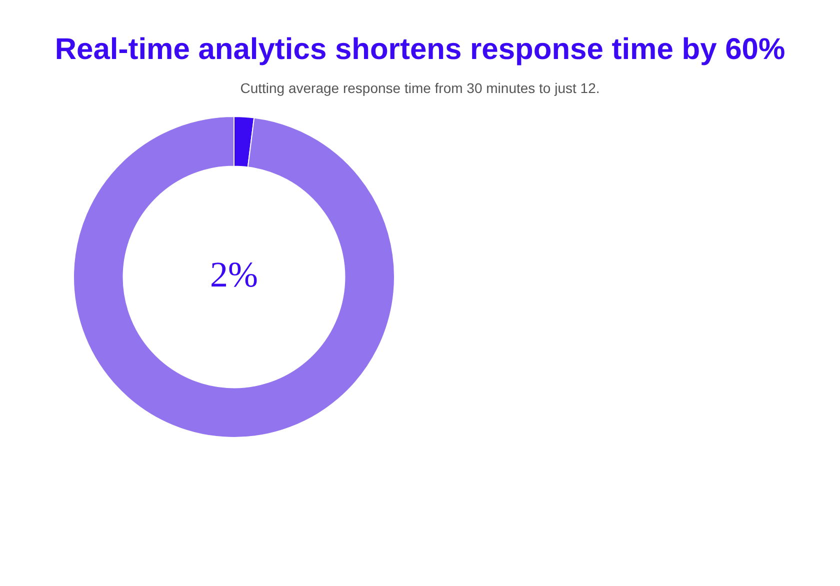  Describe the element at coordinates (420, 88) in the screenshot. I see `chart-subtitle: Cutting average response time from 30 minutes to just 12.` at that location.